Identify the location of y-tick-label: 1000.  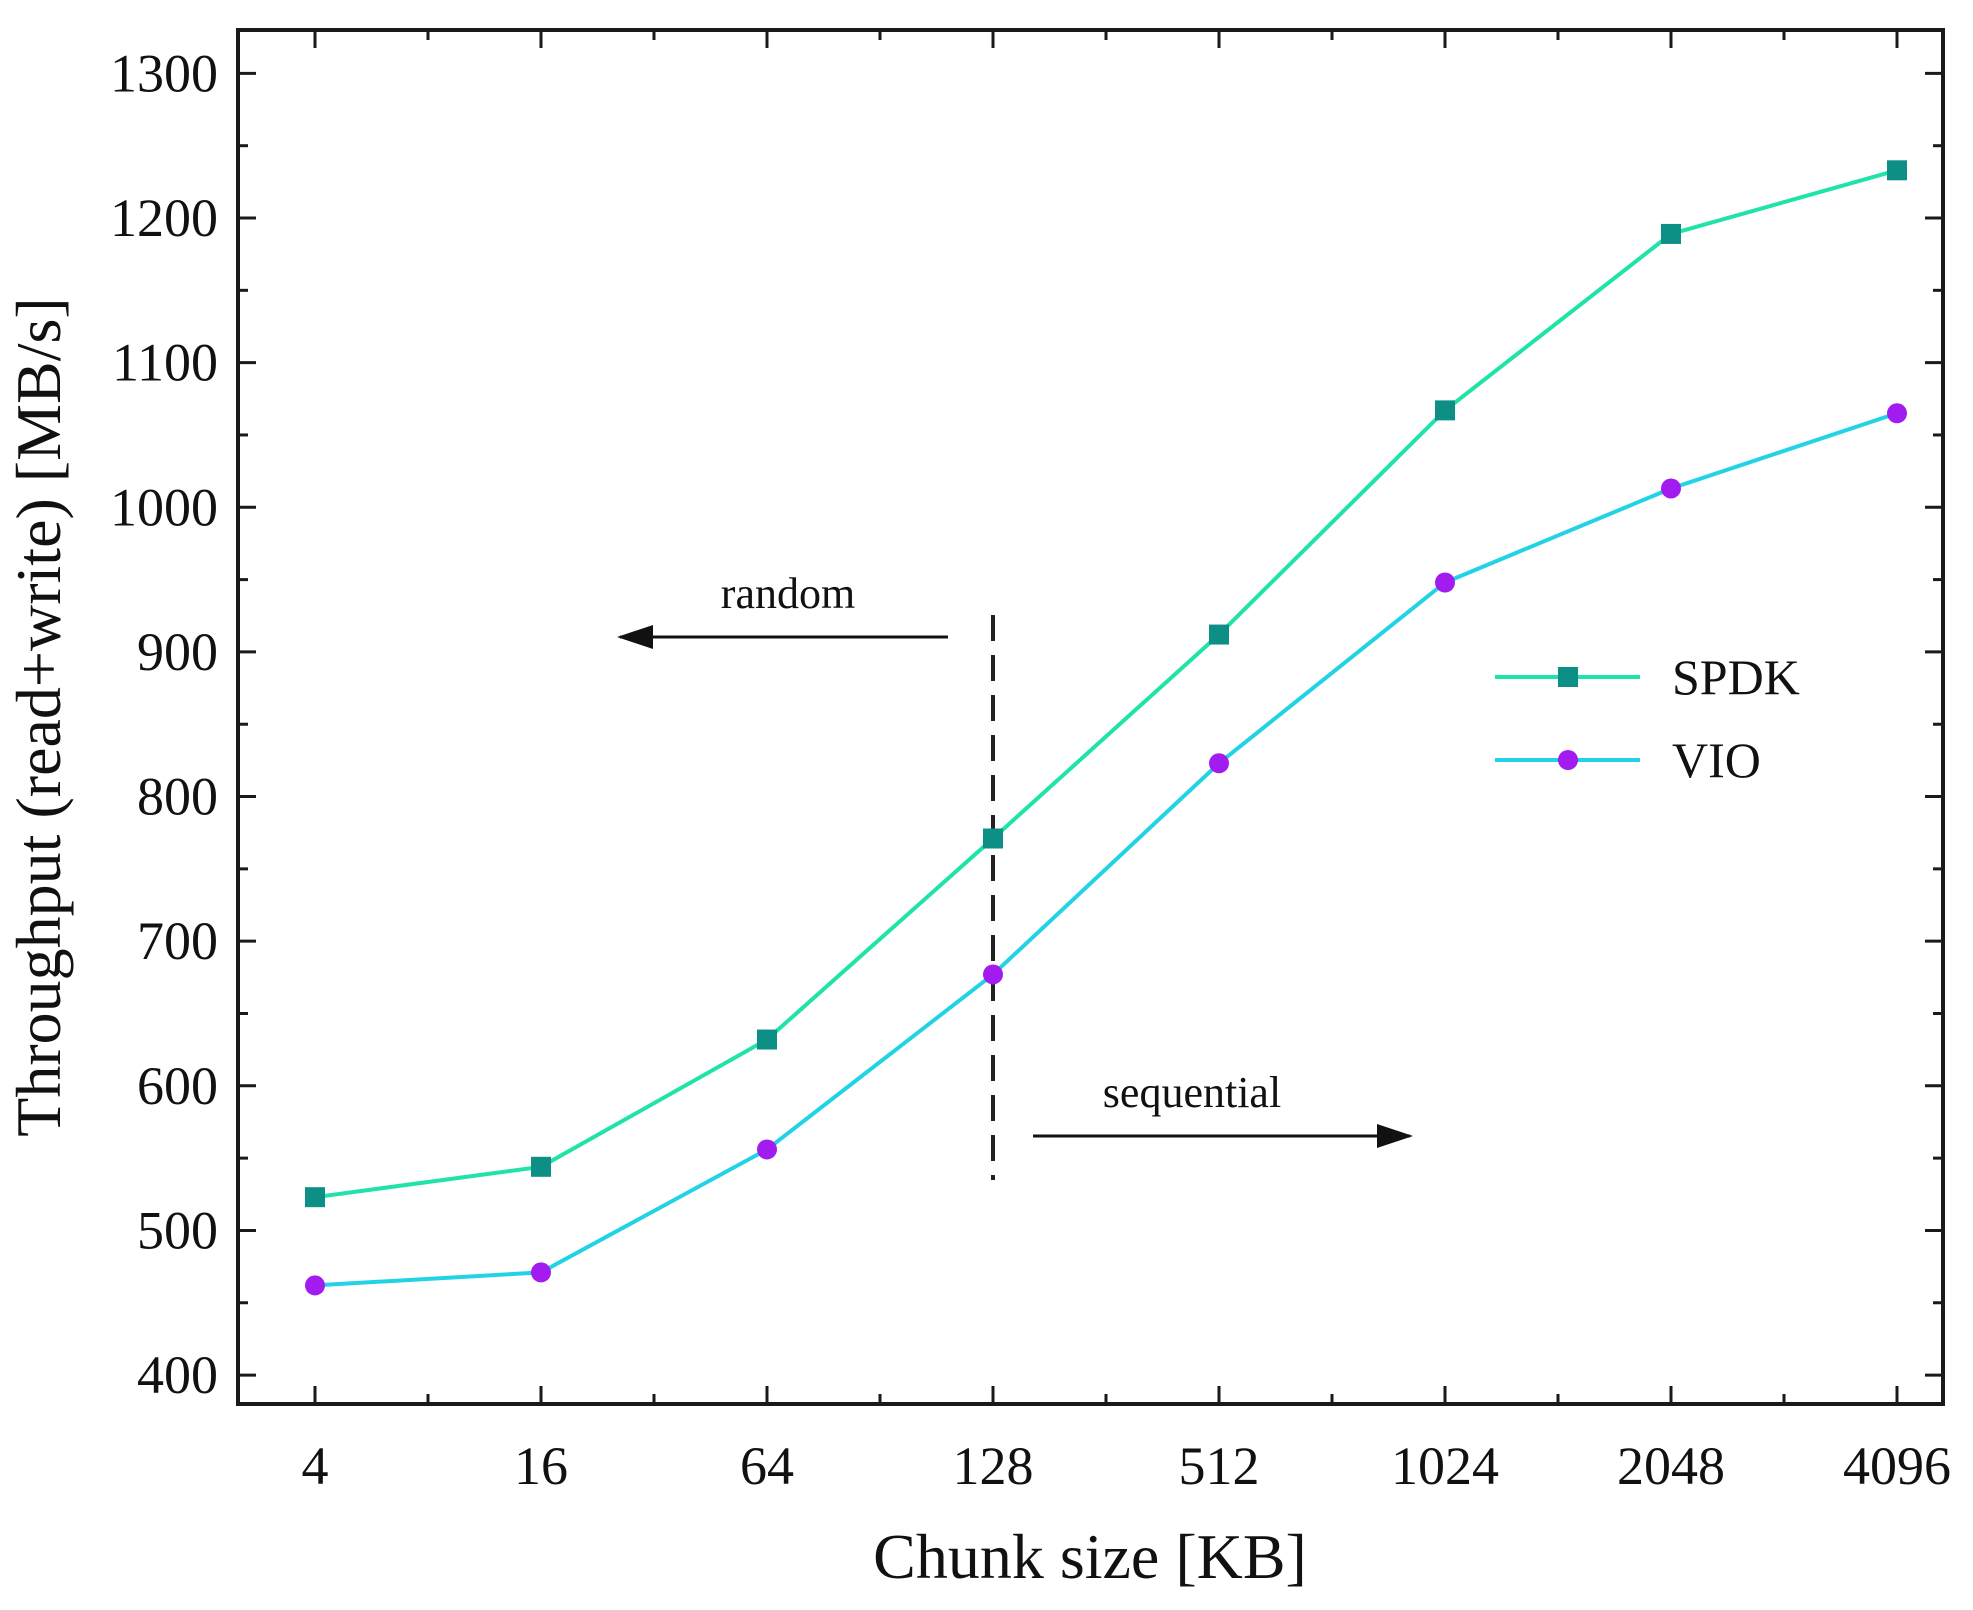
(164, 507).